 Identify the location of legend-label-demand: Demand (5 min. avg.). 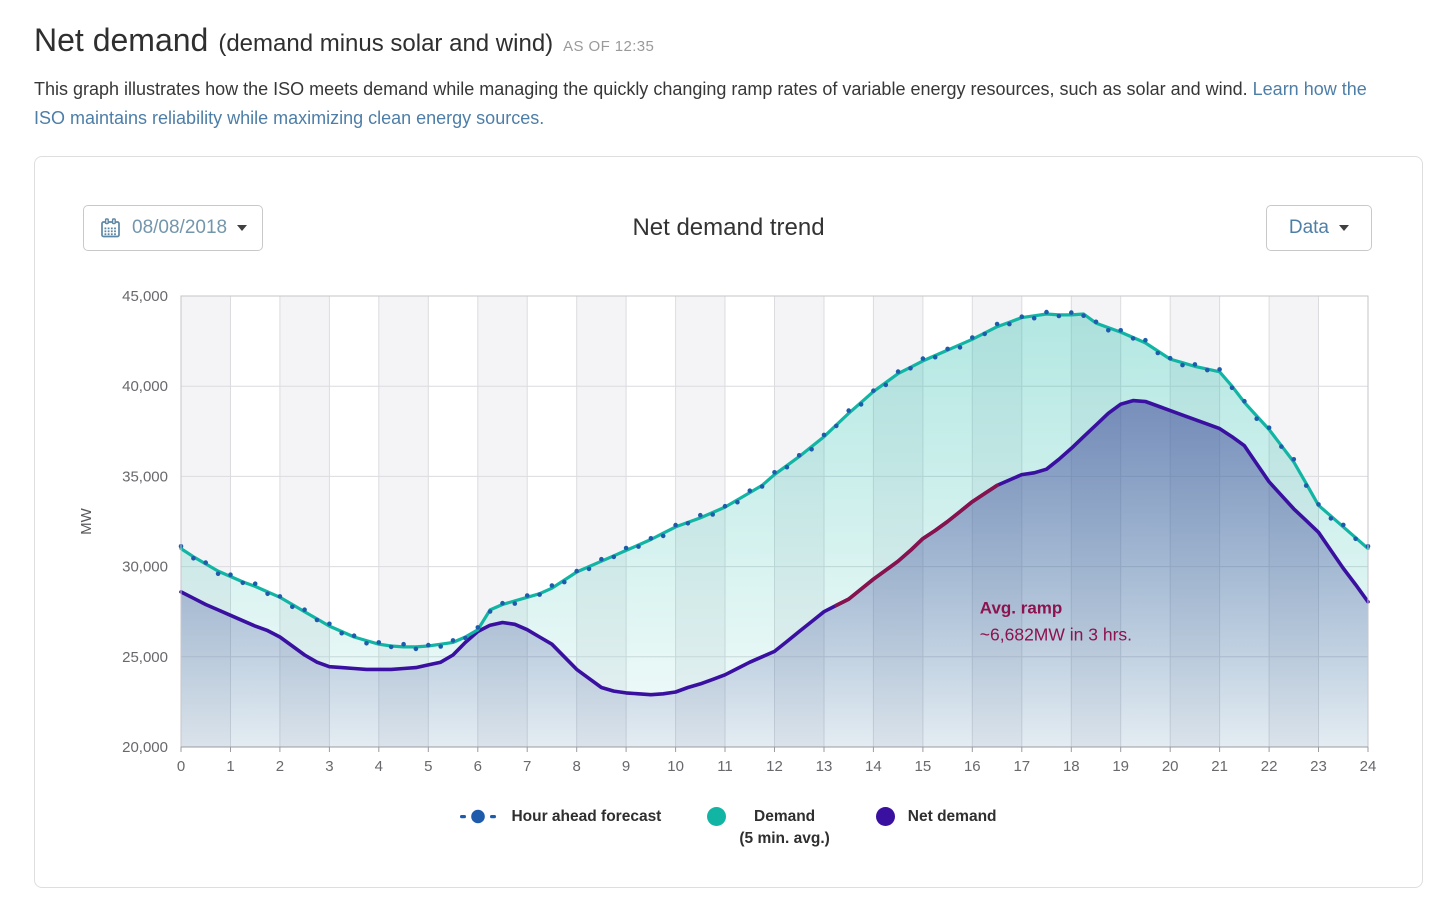
(784, 827).